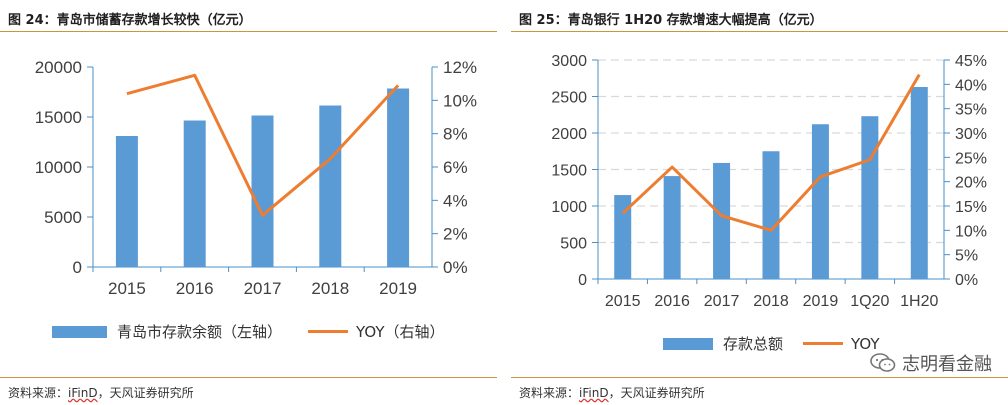 This screenshot has width=1008, height=405. What do you see at coordinates (971, 110) in the screenshot?
I see `y-right-tick-label: 35%` at bounding box center [971, 110].